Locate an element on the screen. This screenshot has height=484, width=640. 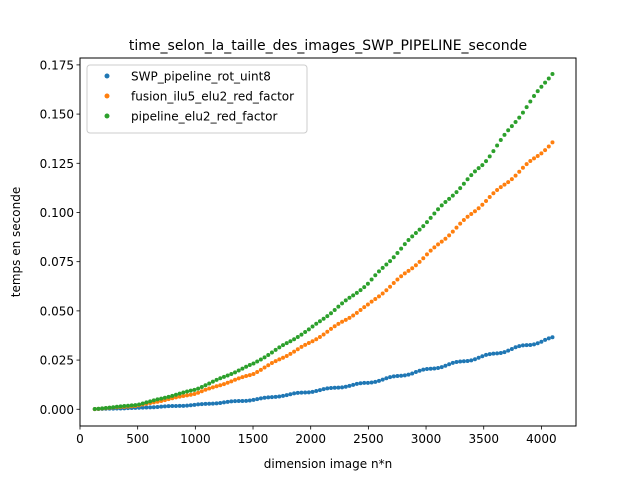
x-tick-label: 2000 is located at coordinates (310, 439).